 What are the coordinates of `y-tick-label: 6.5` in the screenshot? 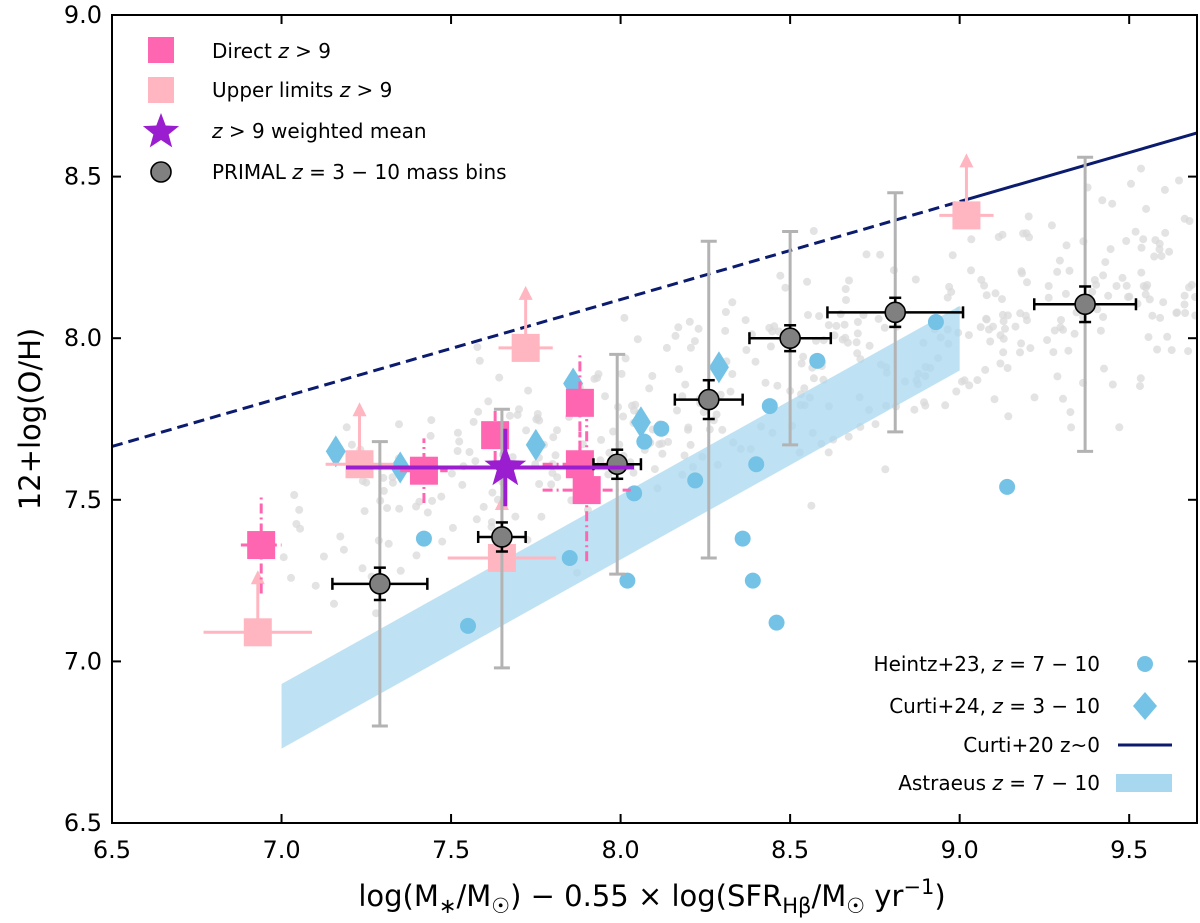 It's located at (83, 823).